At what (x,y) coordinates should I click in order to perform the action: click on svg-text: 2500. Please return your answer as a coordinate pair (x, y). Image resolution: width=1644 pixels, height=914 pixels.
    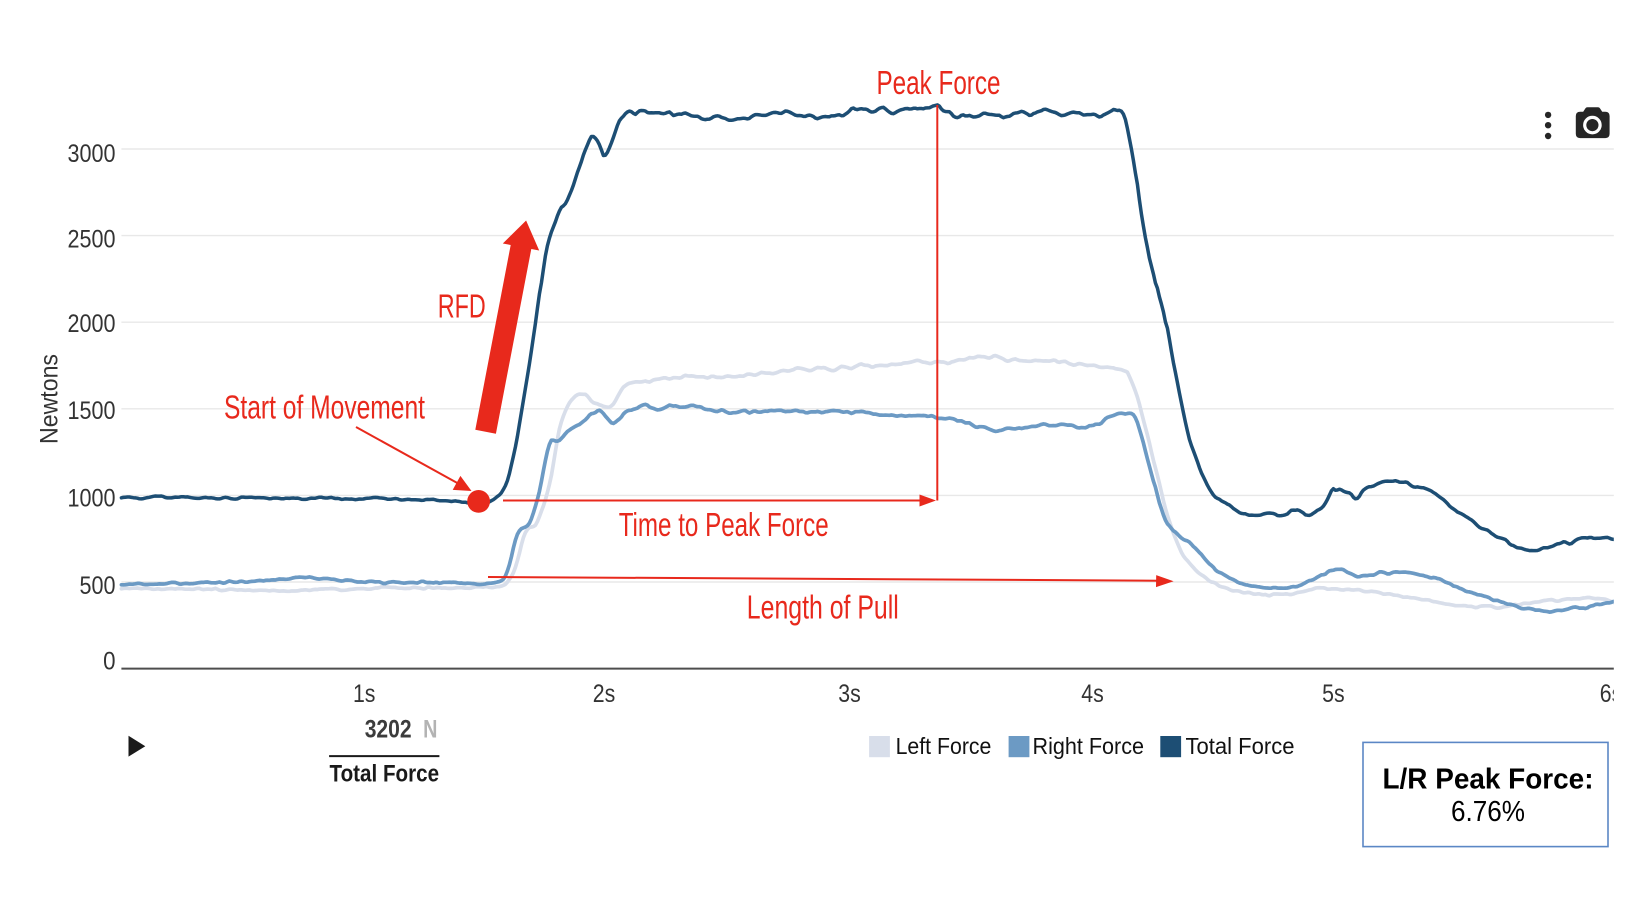
    Looking at the image, I should click on (92, 240).